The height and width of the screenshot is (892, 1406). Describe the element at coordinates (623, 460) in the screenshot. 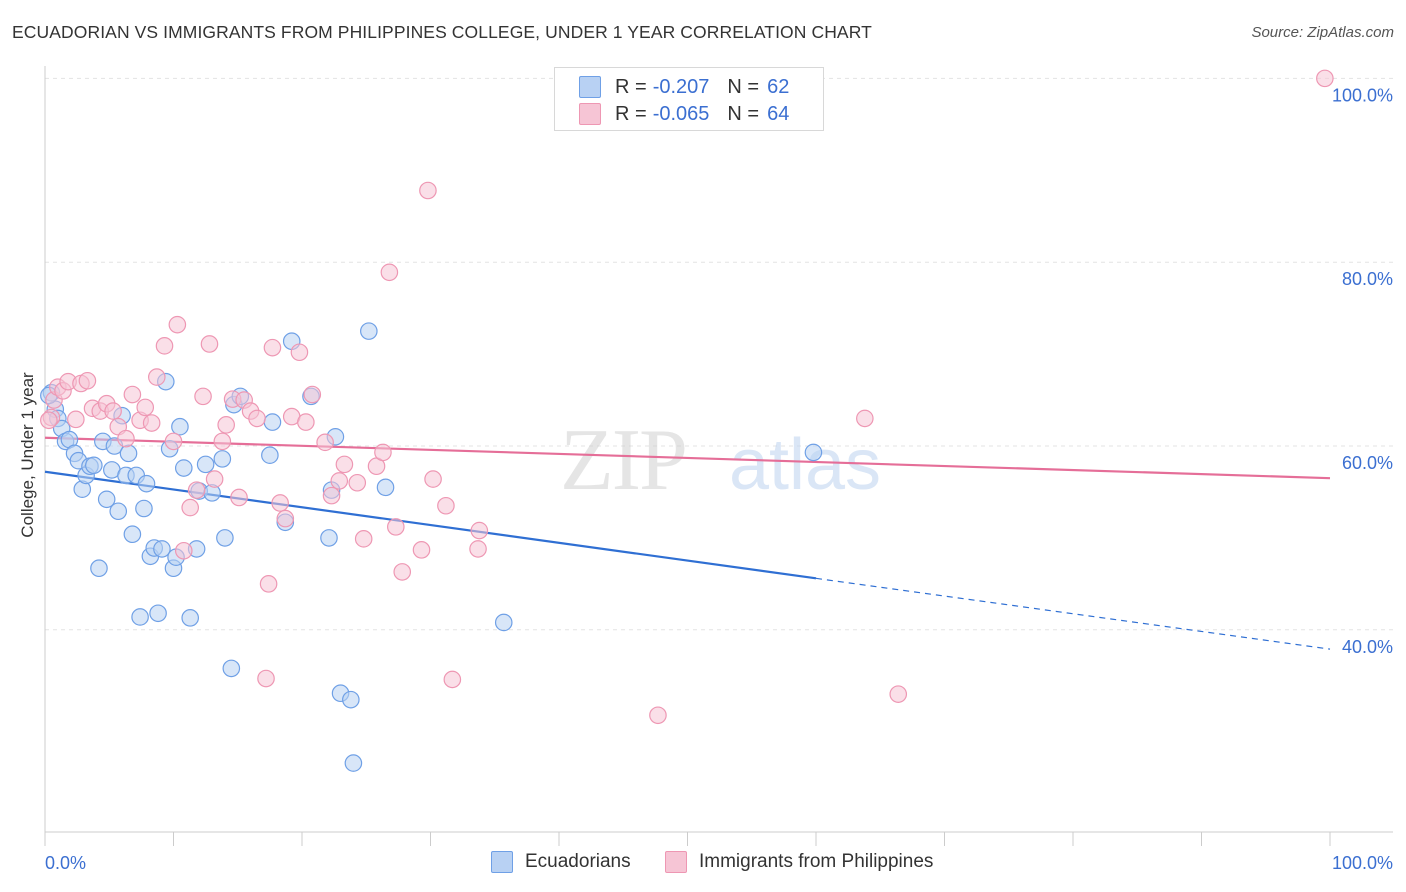

I see `watermark-zip: ZIP` at that location.